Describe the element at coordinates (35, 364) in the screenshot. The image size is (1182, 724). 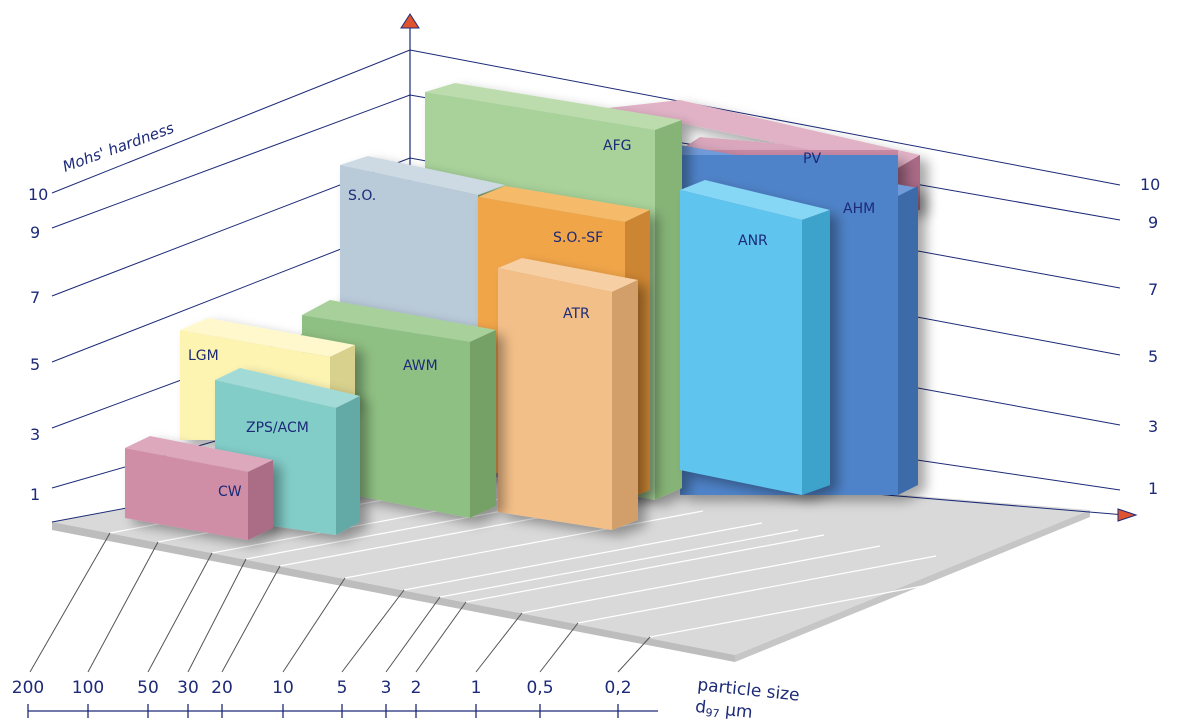
I see `left-tick-5: 5` at that location.